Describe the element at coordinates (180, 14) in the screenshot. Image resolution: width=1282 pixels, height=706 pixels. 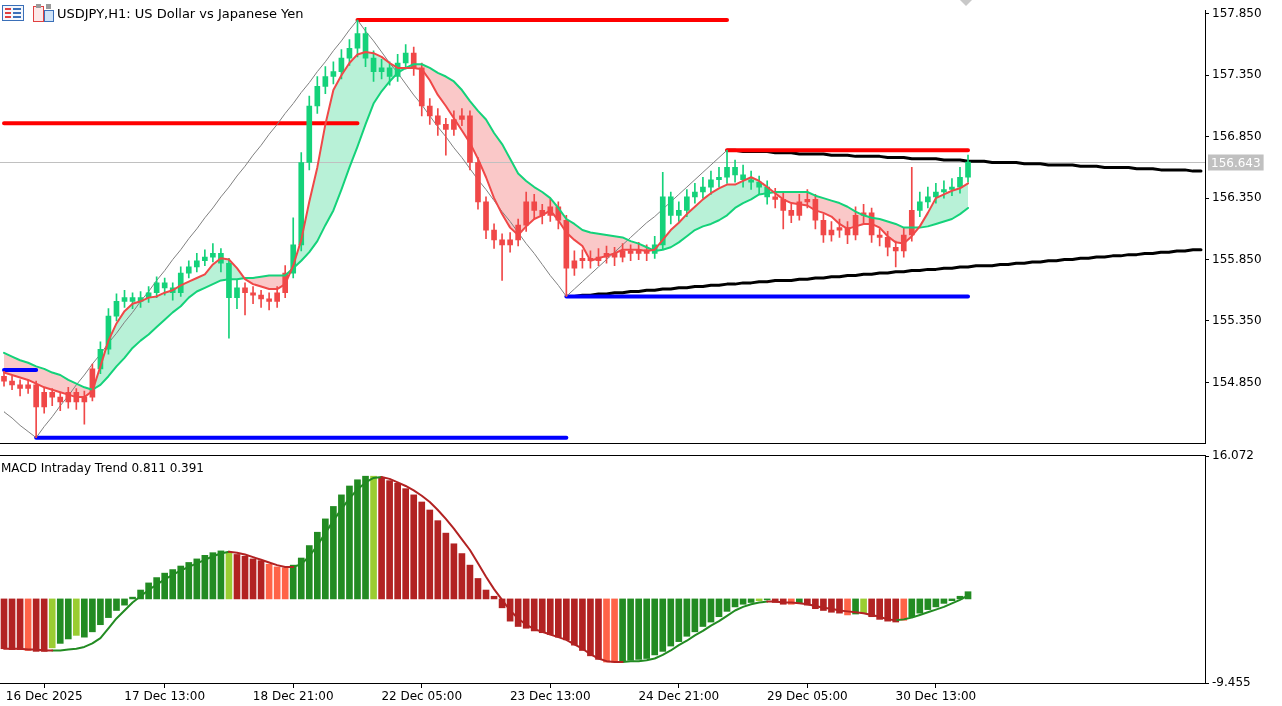
I see `chart-title: USDJPY,H1: US Dollar vs Japanese Yen` at that location.